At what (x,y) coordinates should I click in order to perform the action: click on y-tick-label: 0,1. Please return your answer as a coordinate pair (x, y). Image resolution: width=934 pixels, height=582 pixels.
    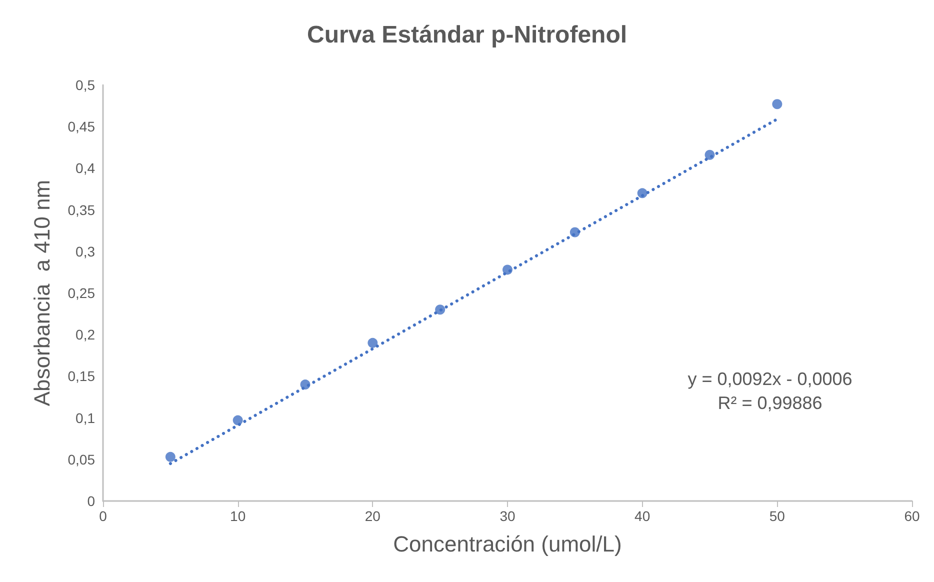
    Looking at the image, I should click on (86, 418).